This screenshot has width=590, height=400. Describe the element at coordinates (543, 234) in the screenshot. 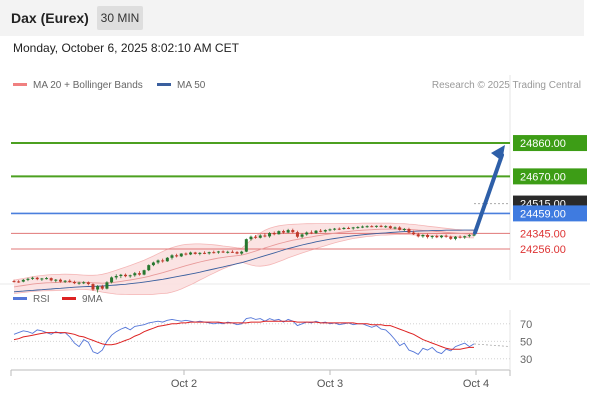

I see `level-label-support: 24345.00` at that location.